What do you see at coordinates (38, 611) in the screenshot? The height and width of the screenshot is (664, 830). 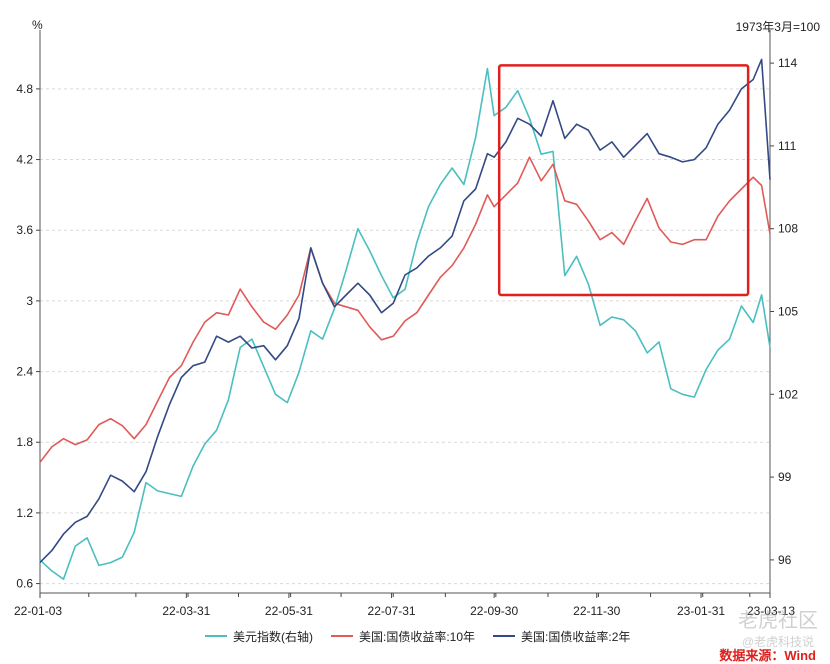 I see `x-tick-label: 22-01-03` at bounding box center [38, 611].